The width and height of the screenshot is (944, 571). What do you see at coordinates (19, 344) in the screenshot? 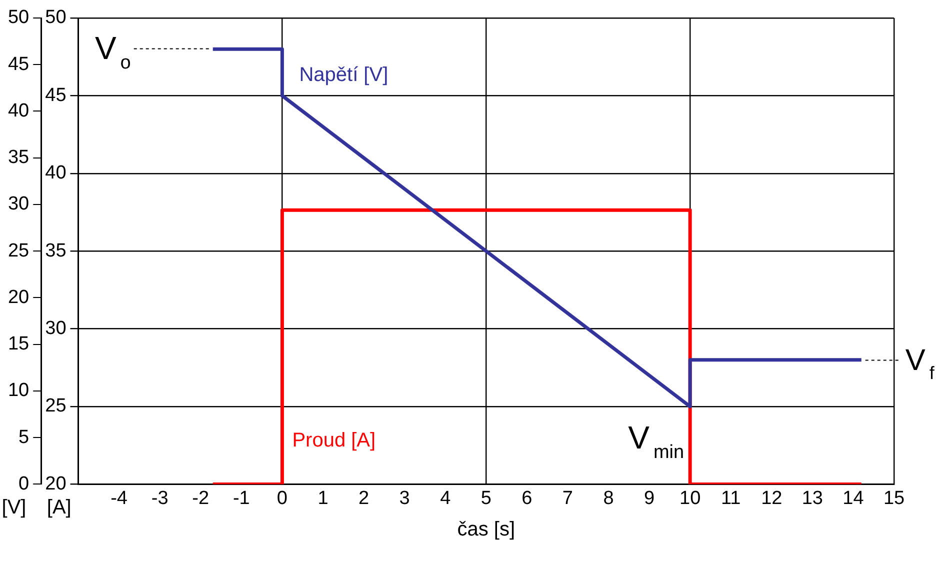
I see `y-tick-label: 15` at bounding box center [19, 344].